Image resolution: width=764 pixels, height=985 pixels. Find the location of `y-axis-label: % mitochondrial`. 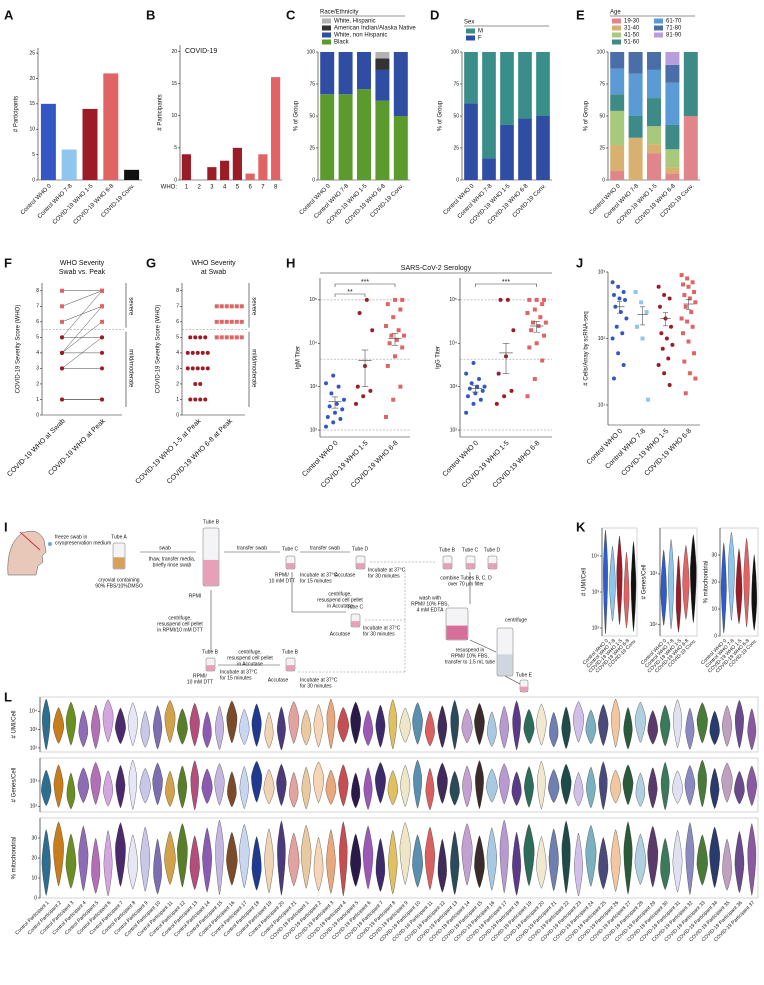

y-axis-label: % mitochondrial is located at coordinates (707, 582).